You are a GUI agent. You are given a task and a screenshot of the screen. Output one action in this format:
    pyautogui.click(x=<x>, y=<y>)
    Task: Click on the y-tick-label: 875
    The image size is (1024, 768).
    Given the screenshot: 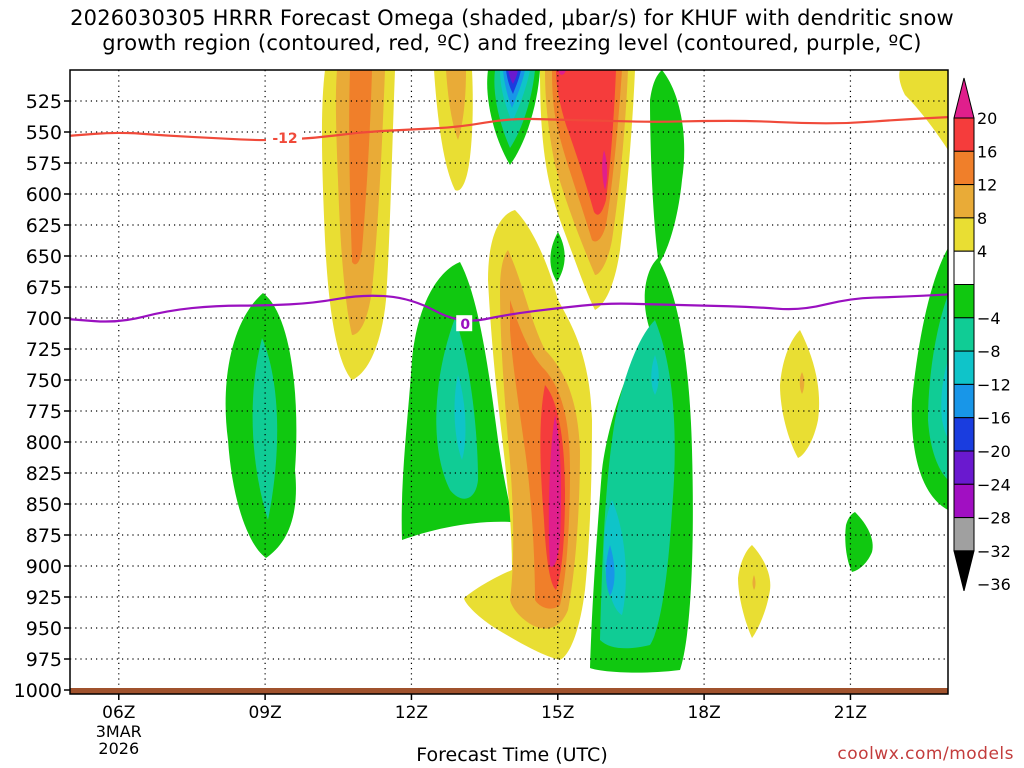 What is the action you would take?
    pyautogui.click(x=44, y=536)
    